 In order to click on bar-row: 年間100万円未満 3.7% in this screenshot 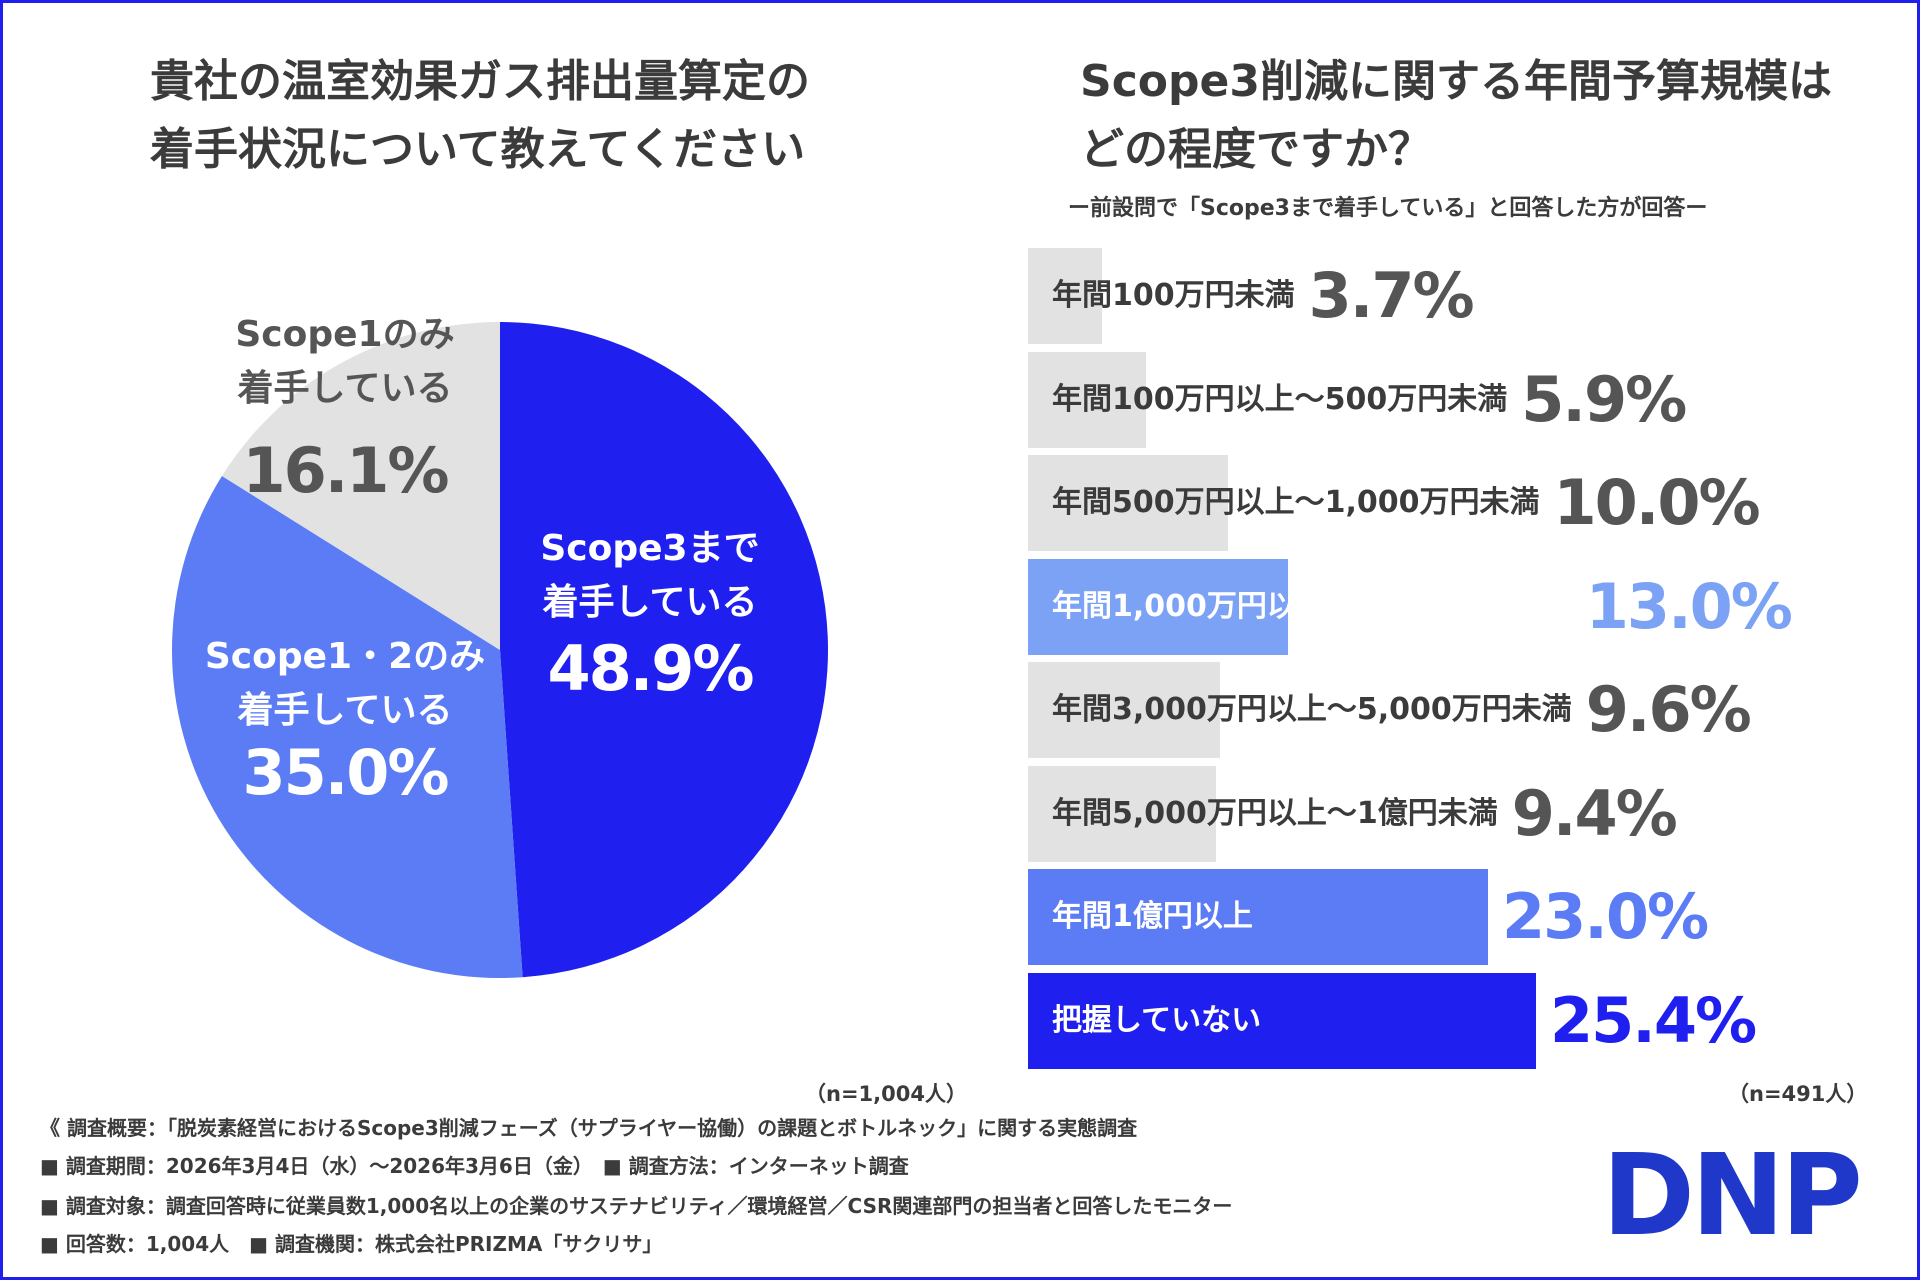, I will do `click(1458, 296)`.